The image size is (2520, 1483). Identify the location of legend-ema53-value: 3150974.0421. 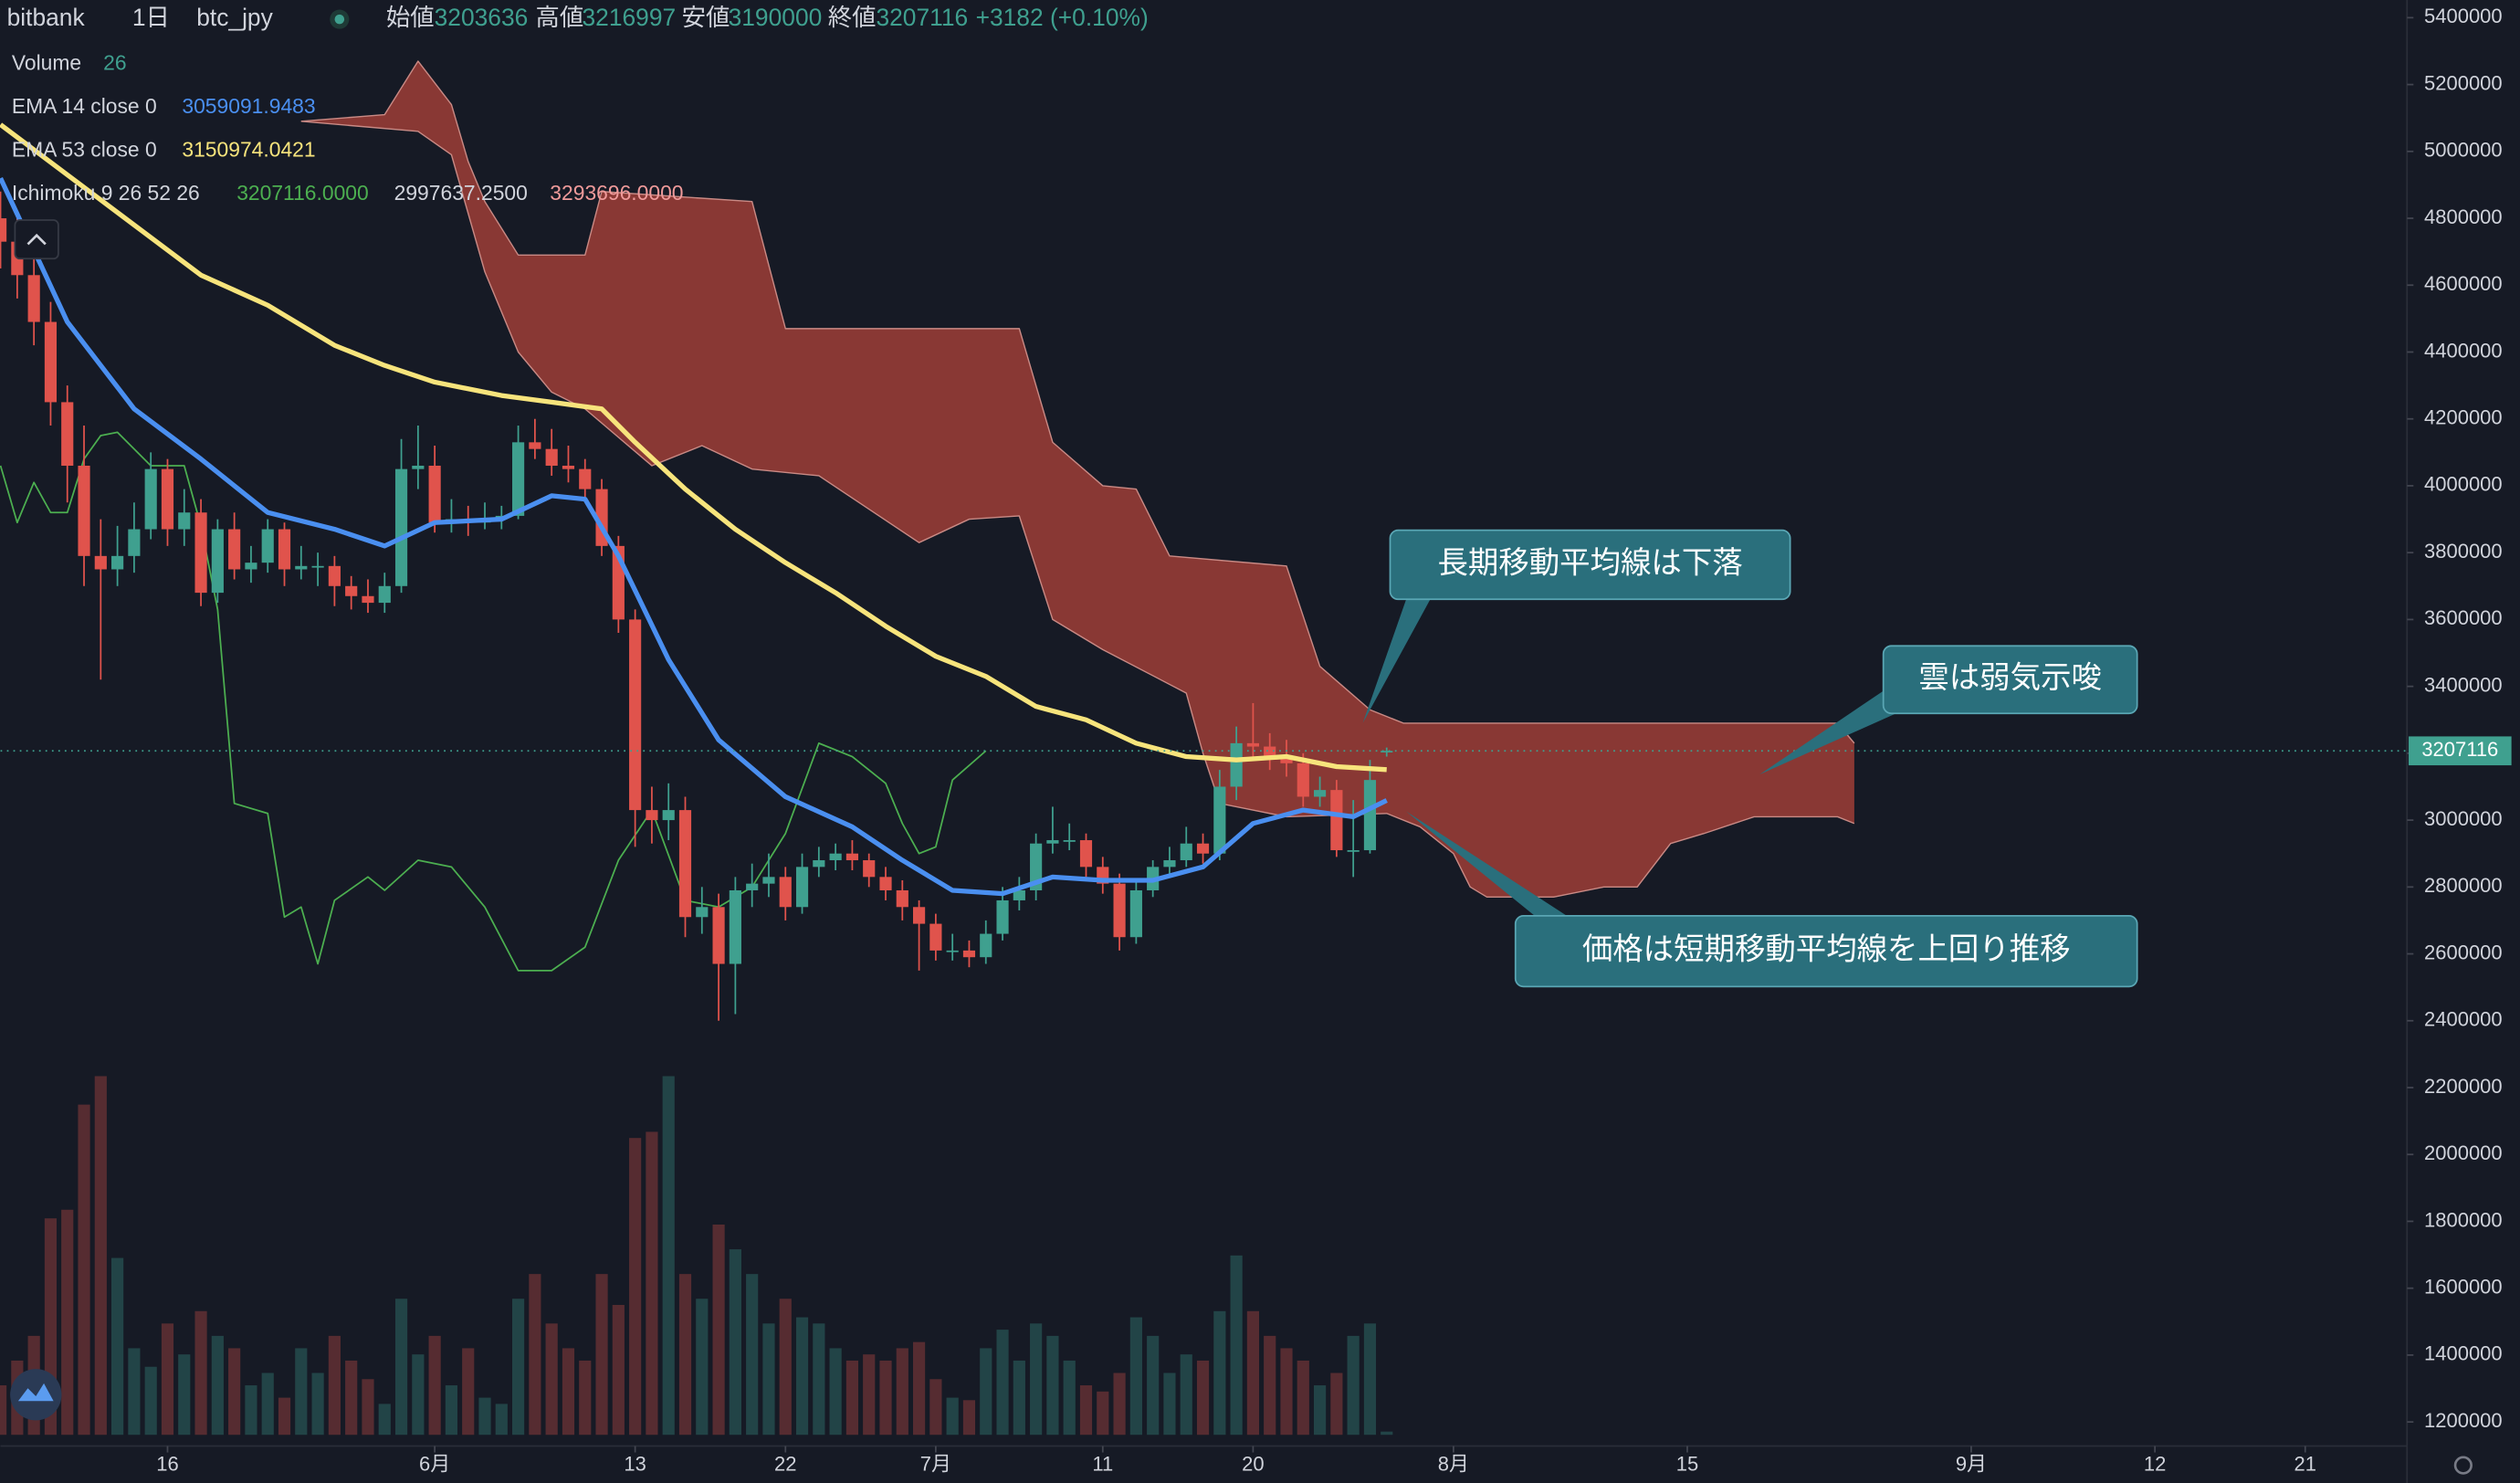
(248, 149).